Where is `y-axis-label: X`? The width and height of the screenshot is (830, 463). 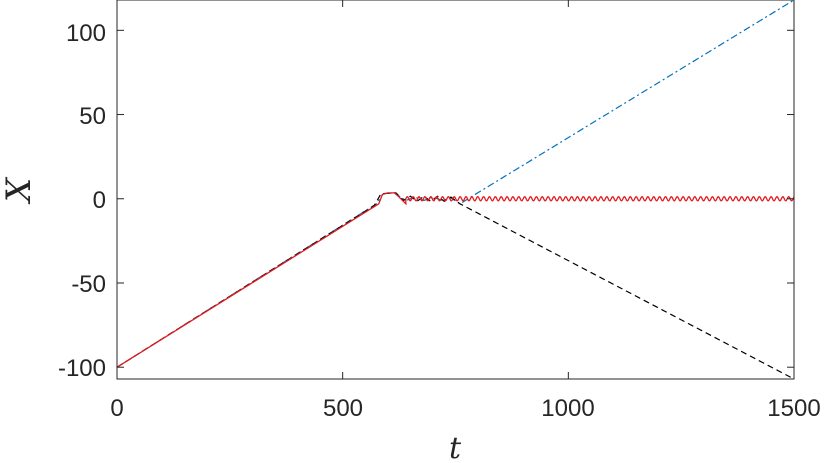 y-axis-label: X is located at coordinates (19, 190).